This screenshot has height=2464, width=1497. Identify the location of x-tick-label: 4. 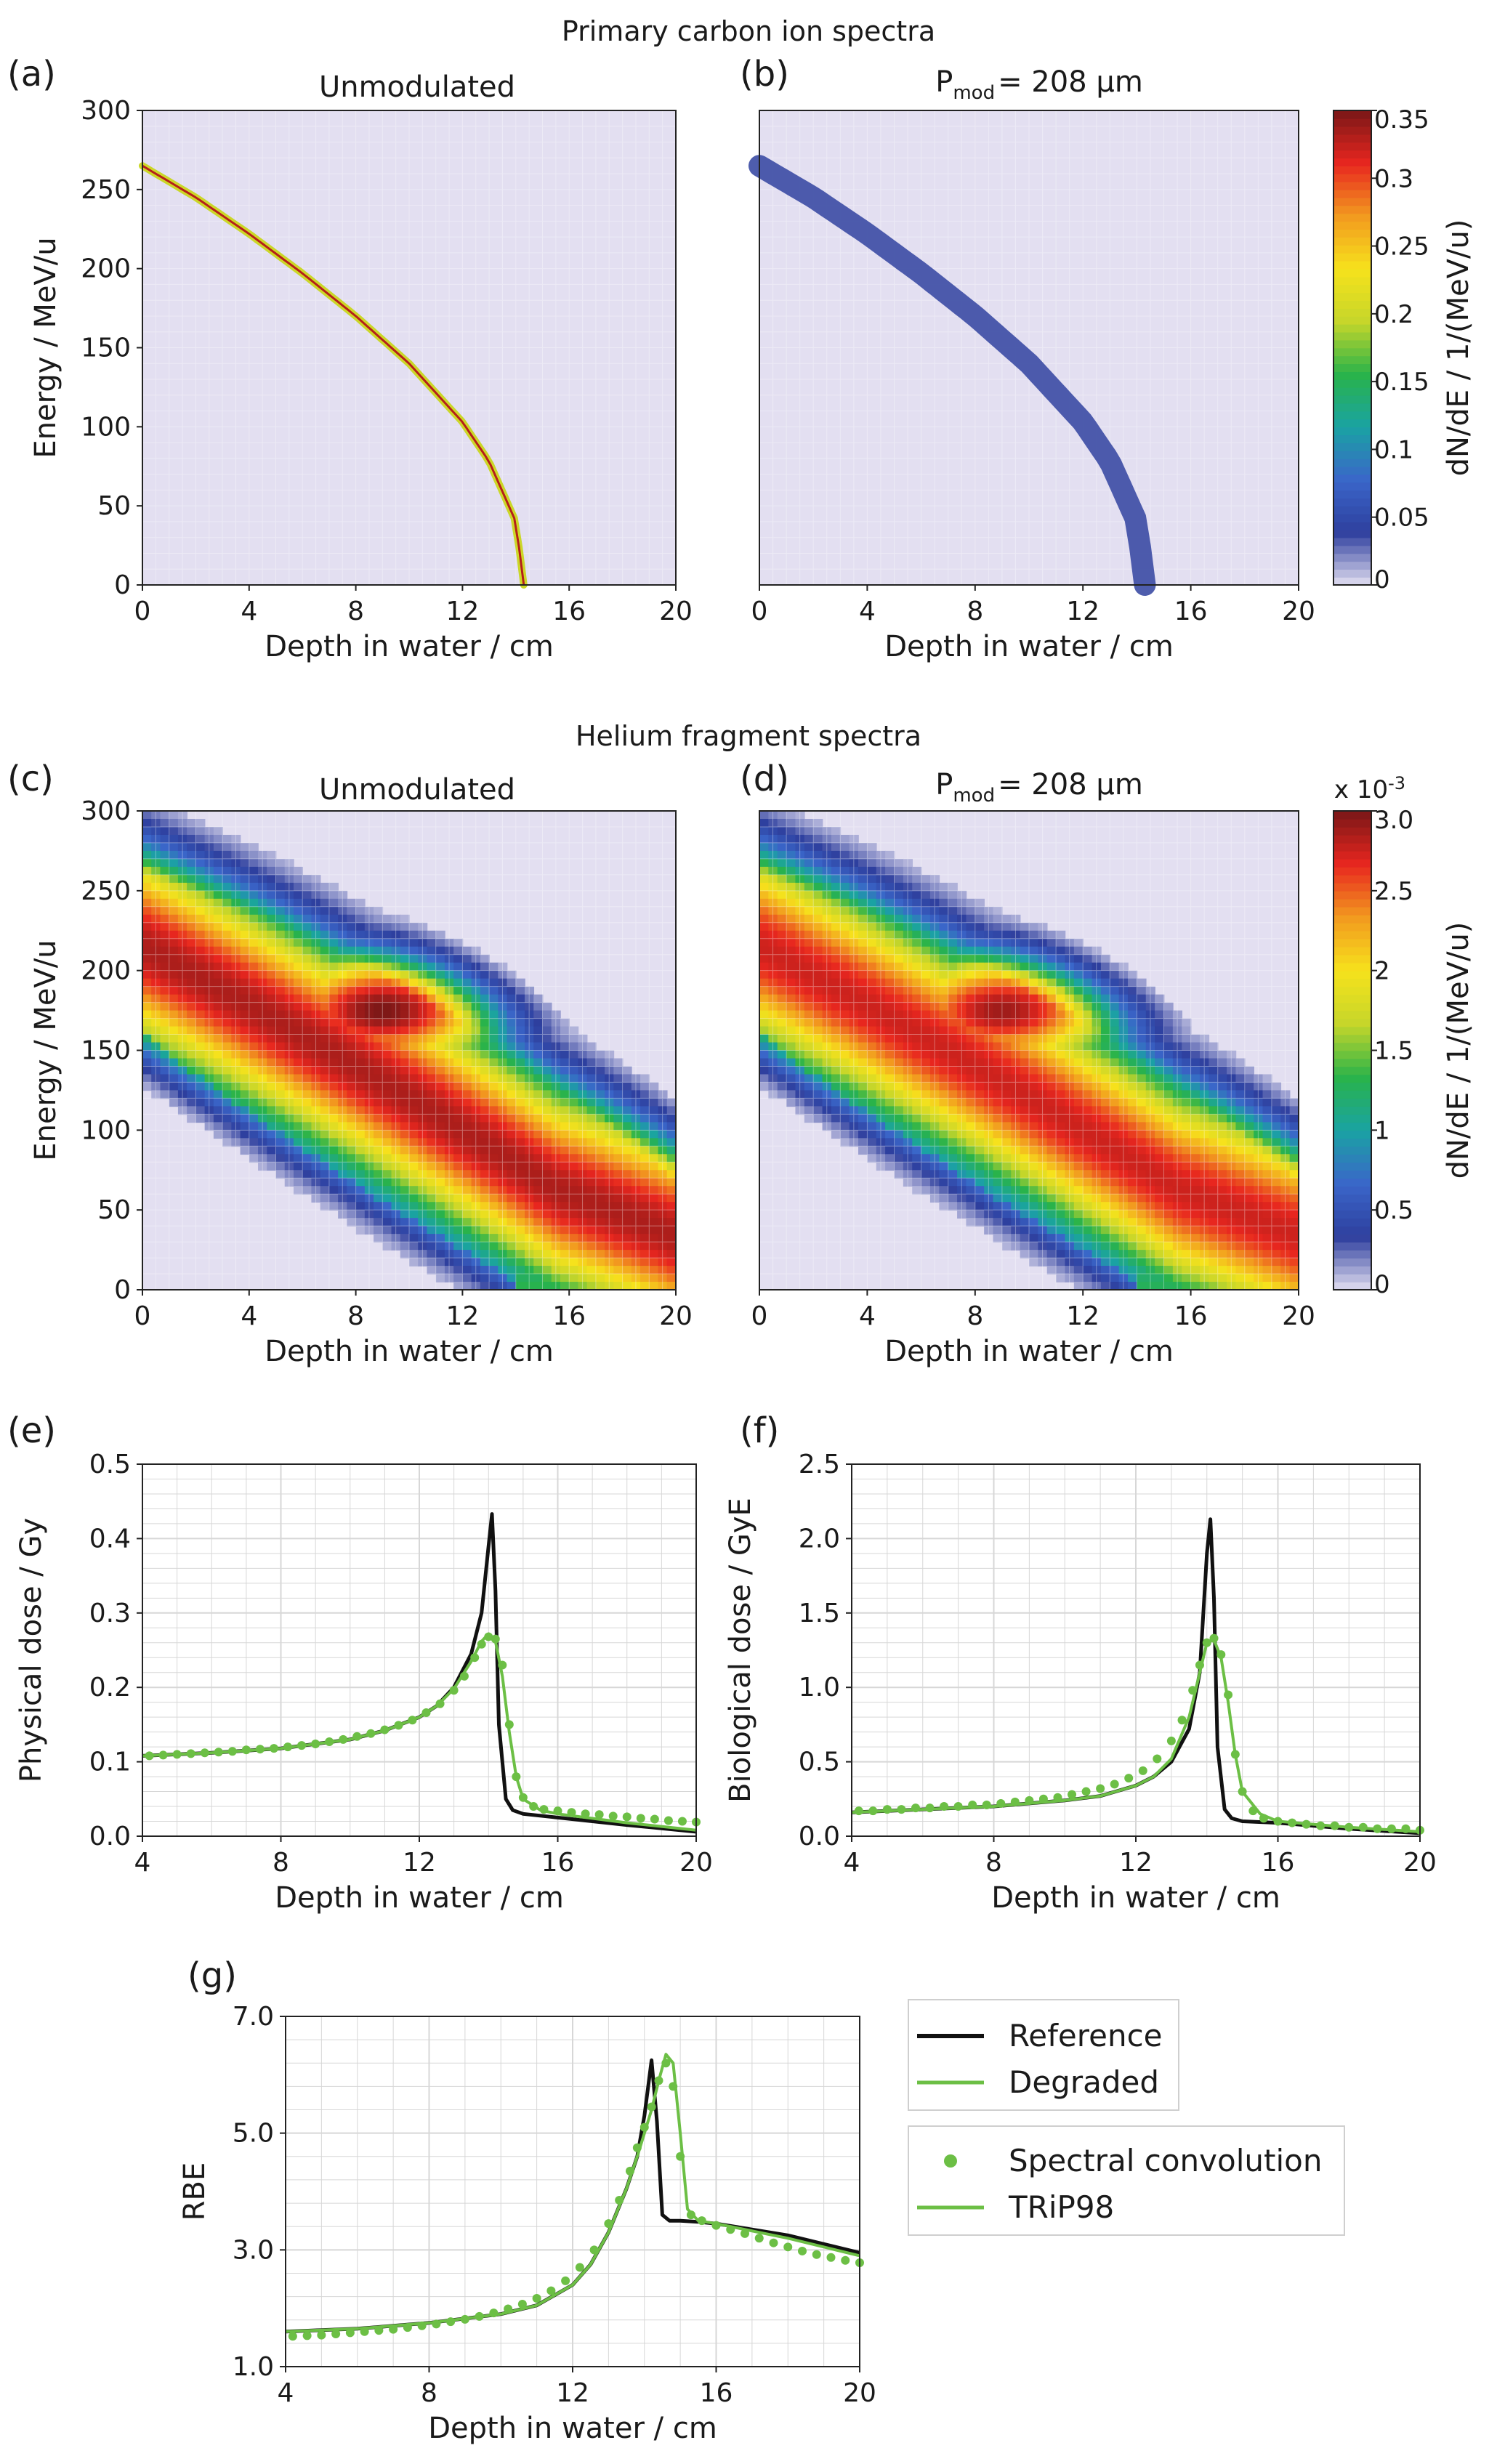
(249, 611).